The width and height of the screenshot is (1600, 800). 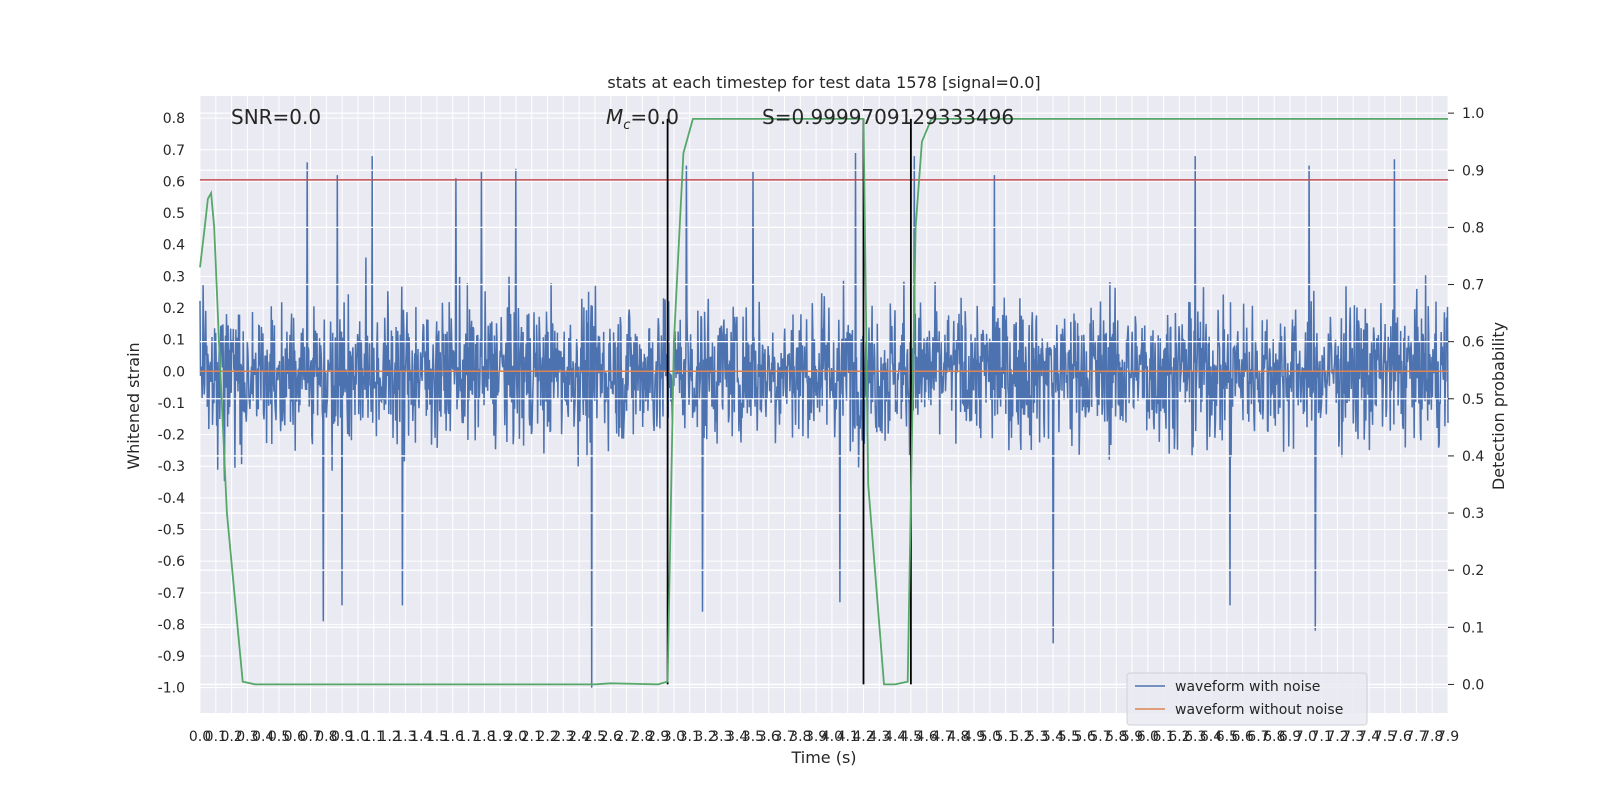 I want to click on y-left-tick-label: -0.4, so click(x=171, y=499).